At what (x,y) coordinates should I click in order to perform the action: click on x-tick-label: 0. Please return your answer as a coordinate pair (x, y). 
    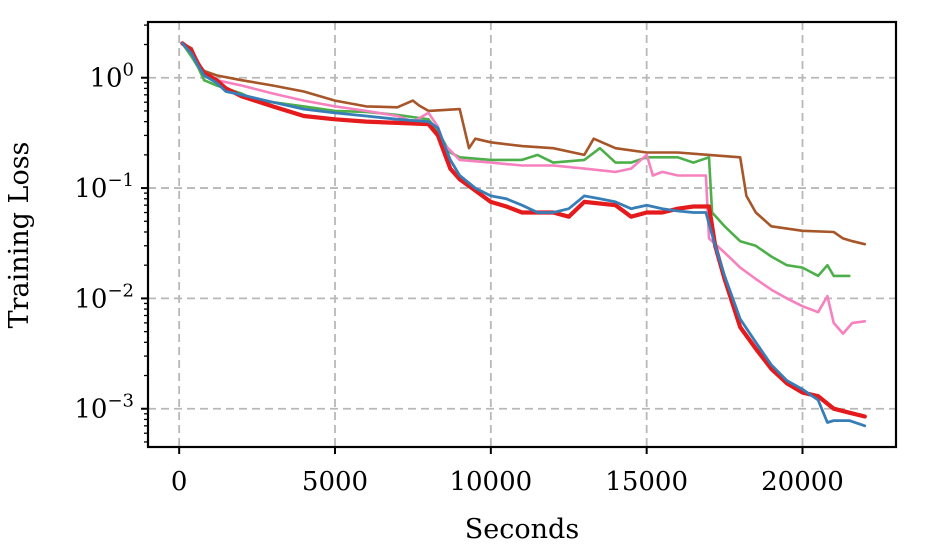
    Looking at the image, I should click on (179, 482).